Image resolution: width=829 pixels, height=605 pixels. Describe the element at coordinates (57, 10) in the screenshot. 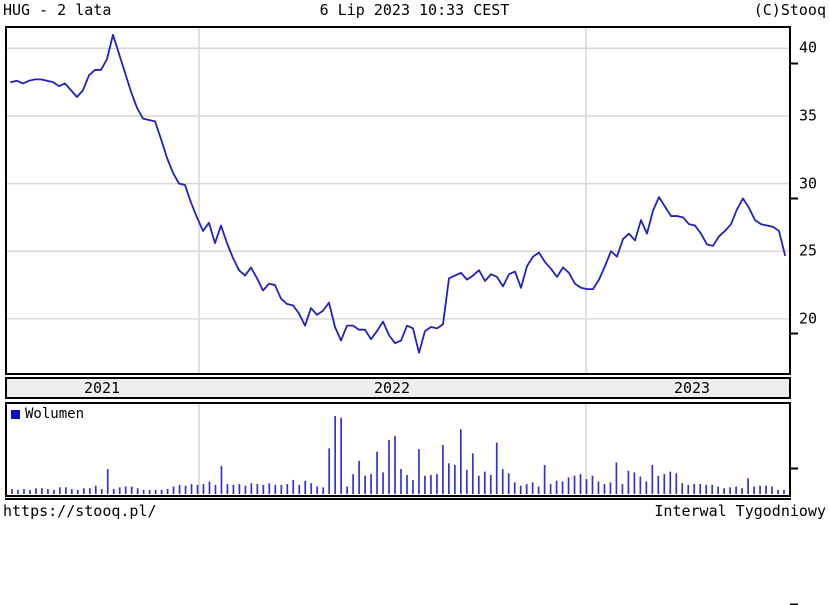

I see `chart-title: HUG - 2 lata` at that location.